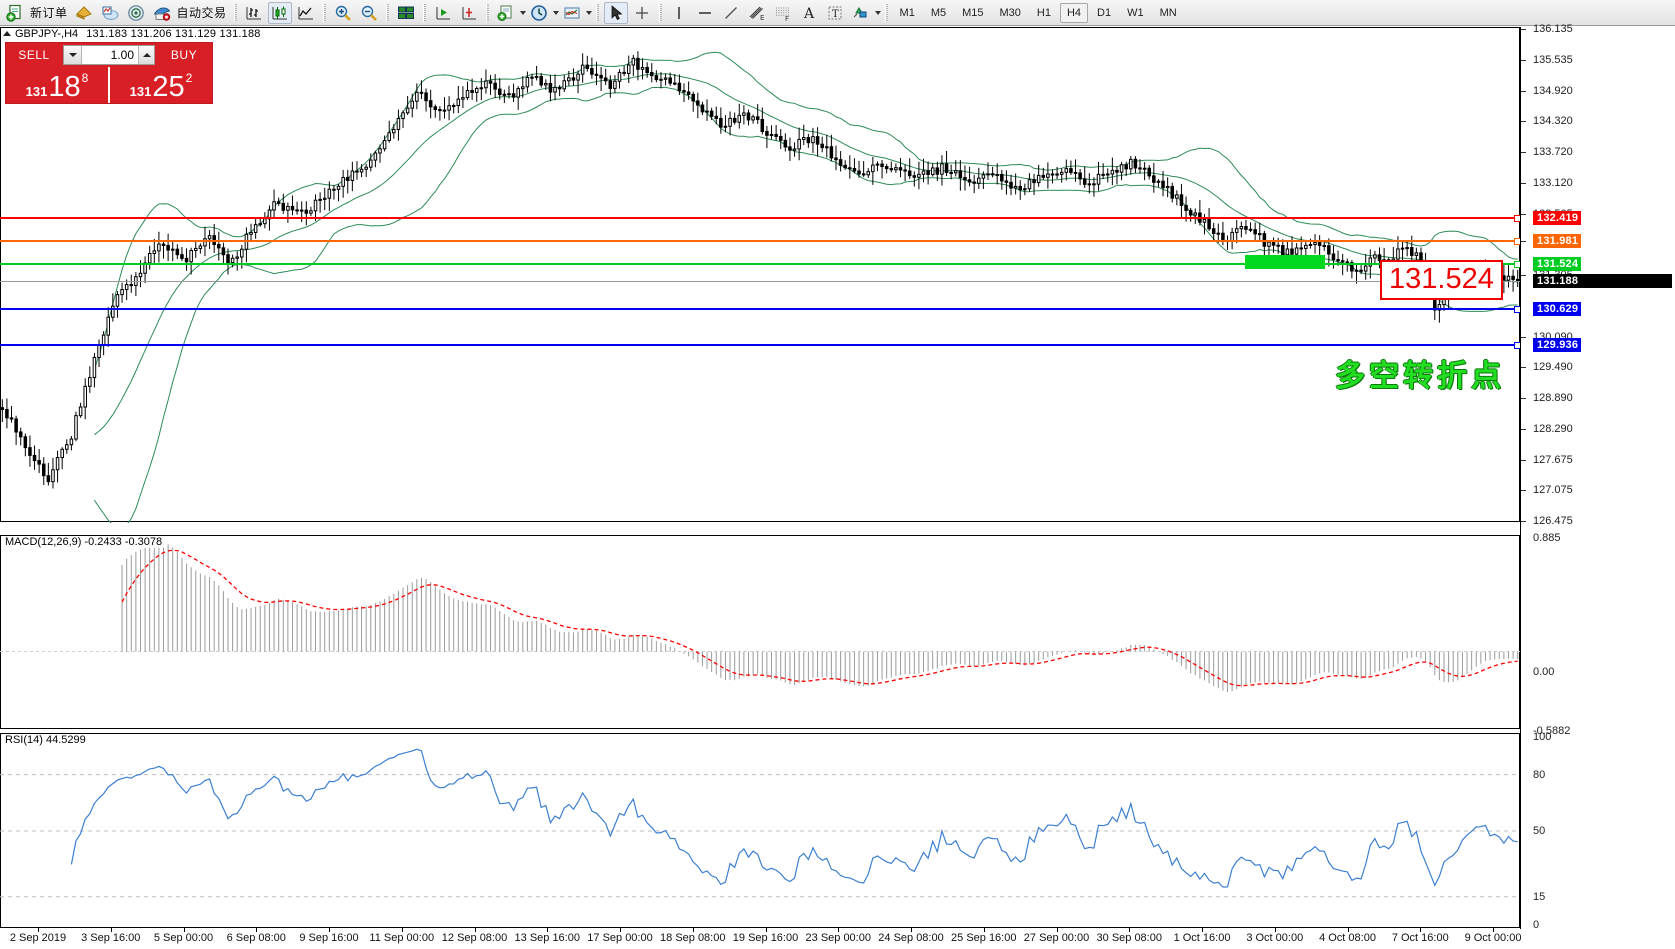  What do you see at coordinates (306, 13) in the screenshot?
I see `line-chart-icon` at bounding box center [306, 13].